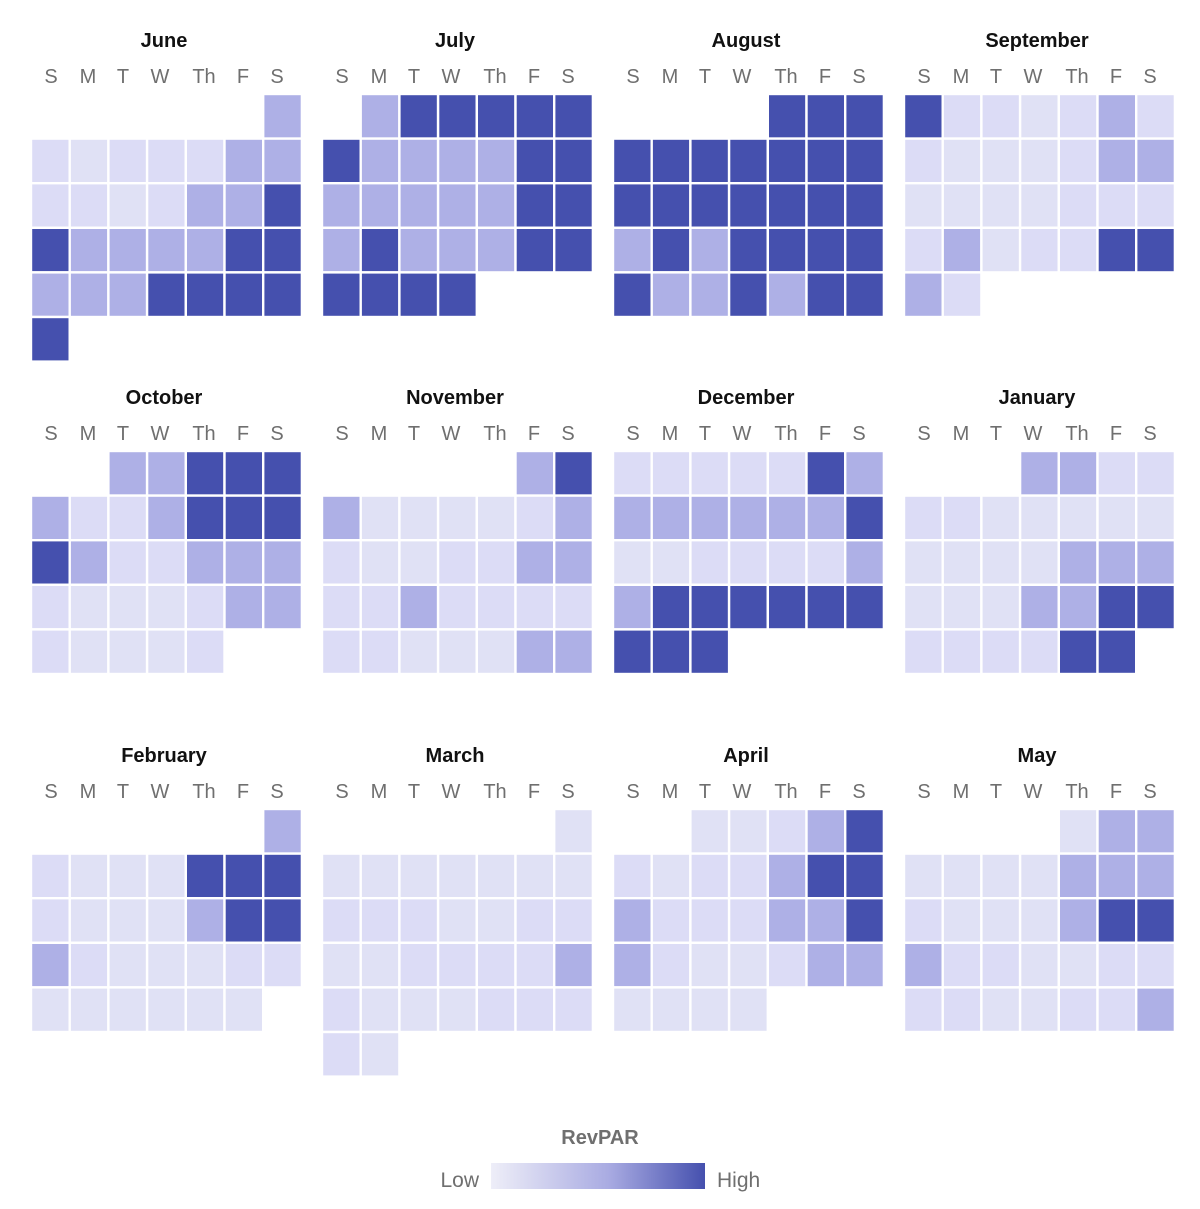  I want to click on month-title: March, so click(455, 756).